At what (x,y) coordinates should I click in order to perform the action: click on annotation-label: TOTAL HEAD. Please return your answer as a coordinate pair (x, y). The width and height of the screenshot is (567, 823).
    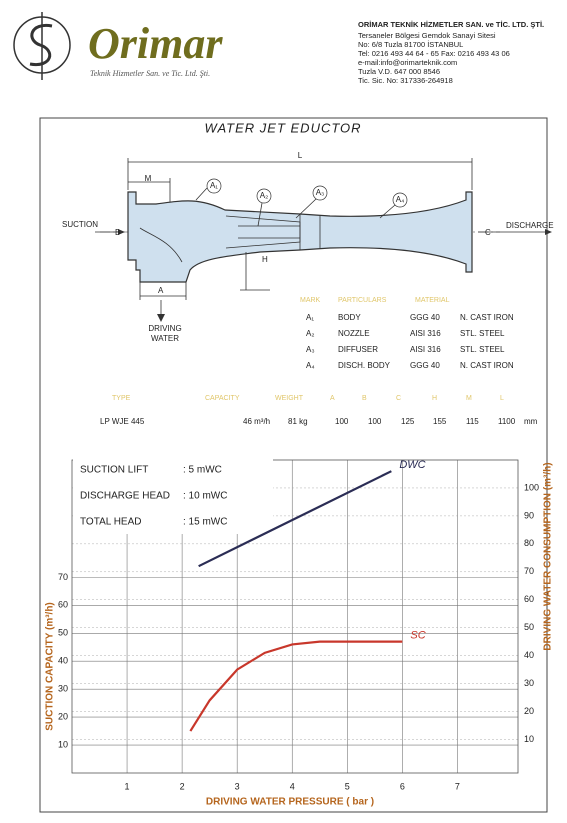
    Looking at the image, I should click on (111, 522).